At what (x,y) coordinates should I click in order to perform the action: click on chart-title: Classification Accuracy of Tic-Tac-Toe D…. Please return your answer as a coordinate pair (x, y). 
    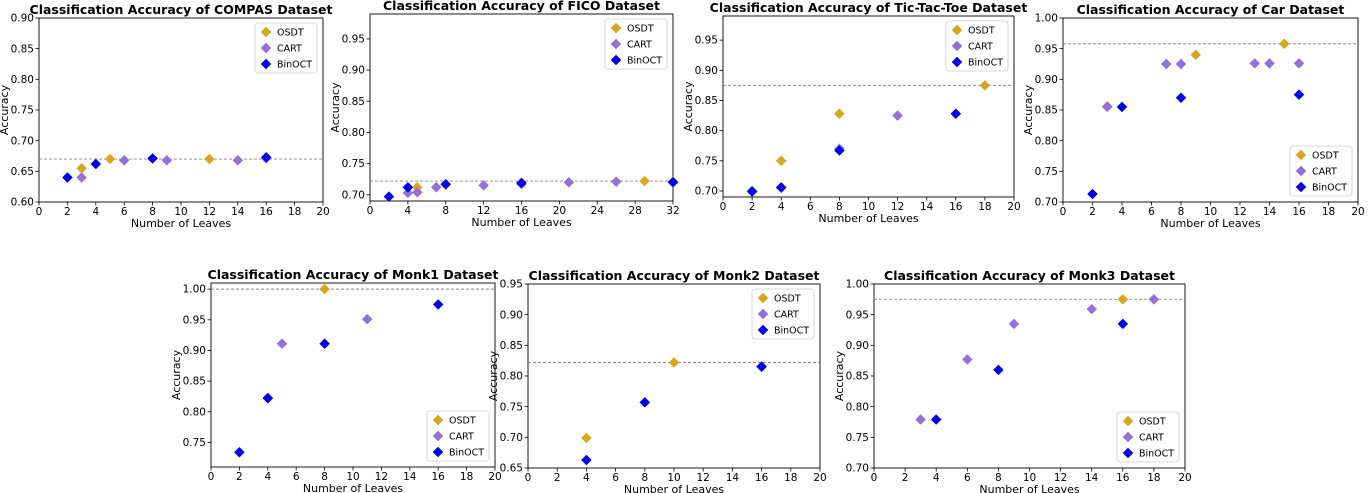
    Looking at the image, I should click on (869, 7).